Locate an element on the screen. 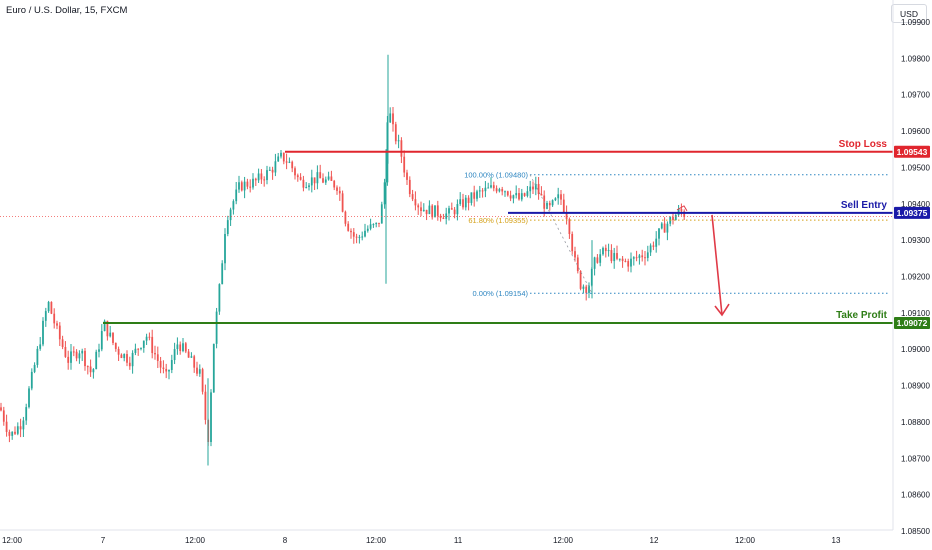 This screenshot has height=550, width=932. sell-arrow-shaft is located at coordinates (717, 265).